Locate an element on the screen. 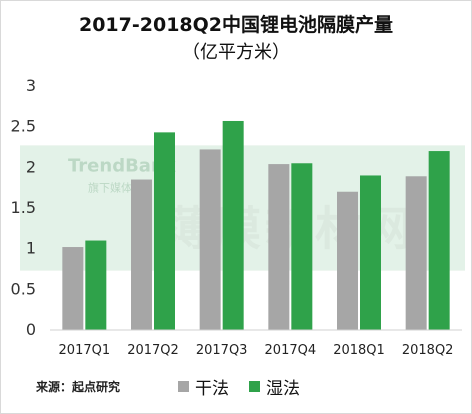  x-tick-label: 2017Q2 is located at coordinates (153, 350).